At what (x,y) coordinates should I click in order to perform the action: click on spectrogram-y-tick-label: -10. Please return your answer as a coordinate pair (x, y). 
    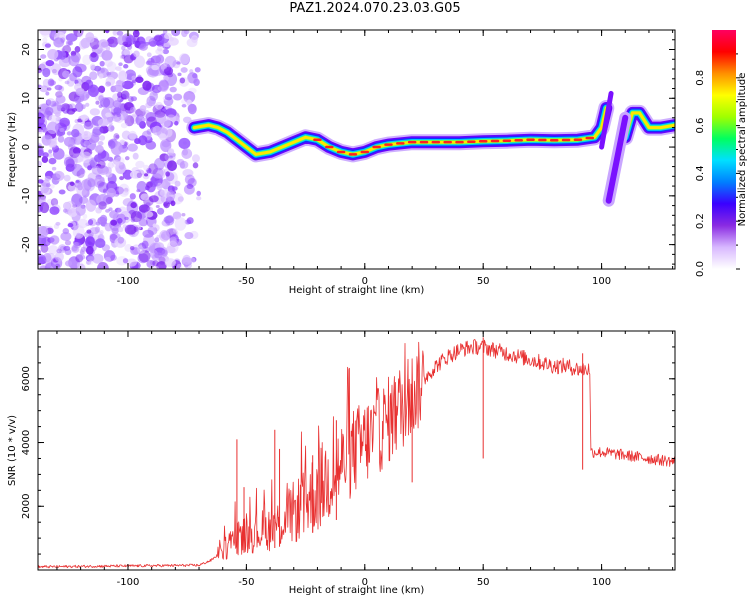
    Looking at the image, I should click on (26, 196).